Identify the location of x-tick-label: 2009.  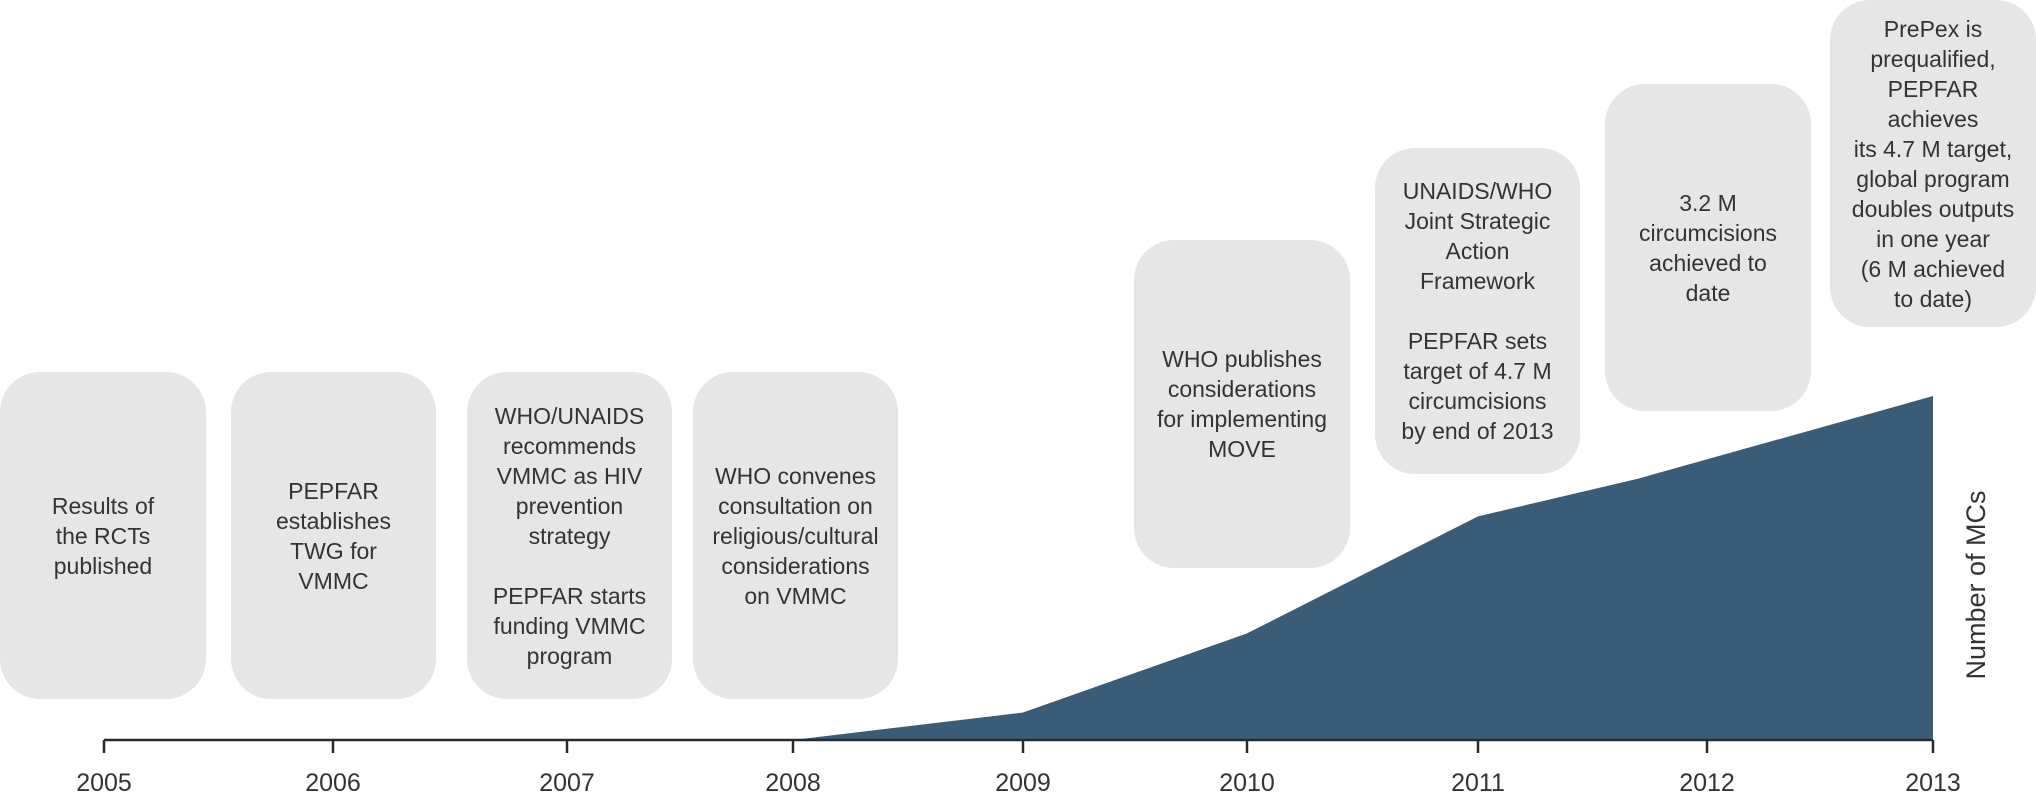
(1023, 783).